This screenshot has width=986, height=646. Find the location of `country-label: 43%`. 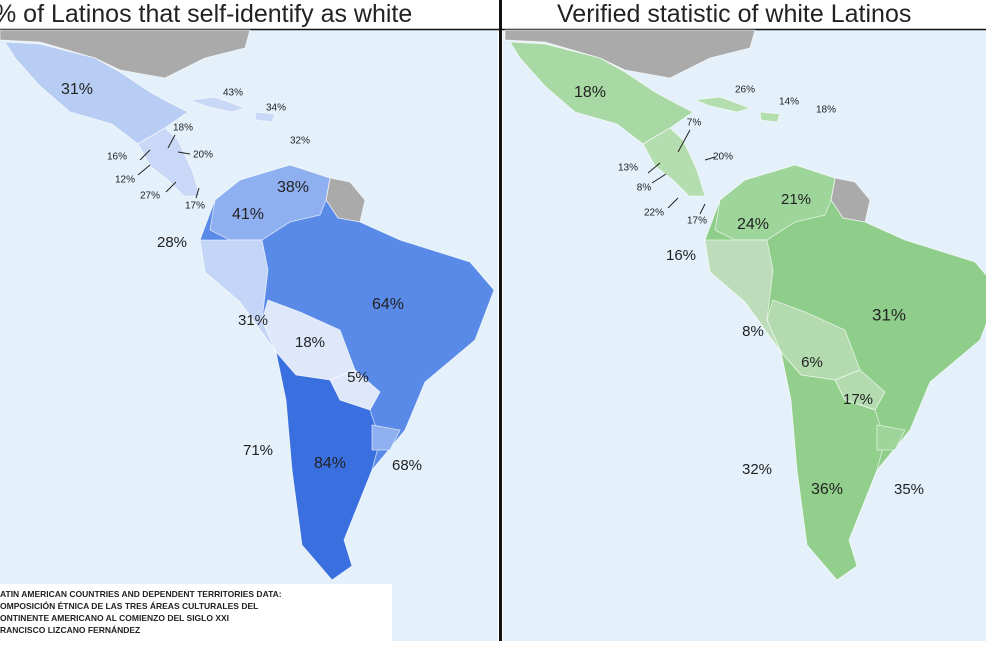

country-label: 43% is located at coordinates (233, 93).